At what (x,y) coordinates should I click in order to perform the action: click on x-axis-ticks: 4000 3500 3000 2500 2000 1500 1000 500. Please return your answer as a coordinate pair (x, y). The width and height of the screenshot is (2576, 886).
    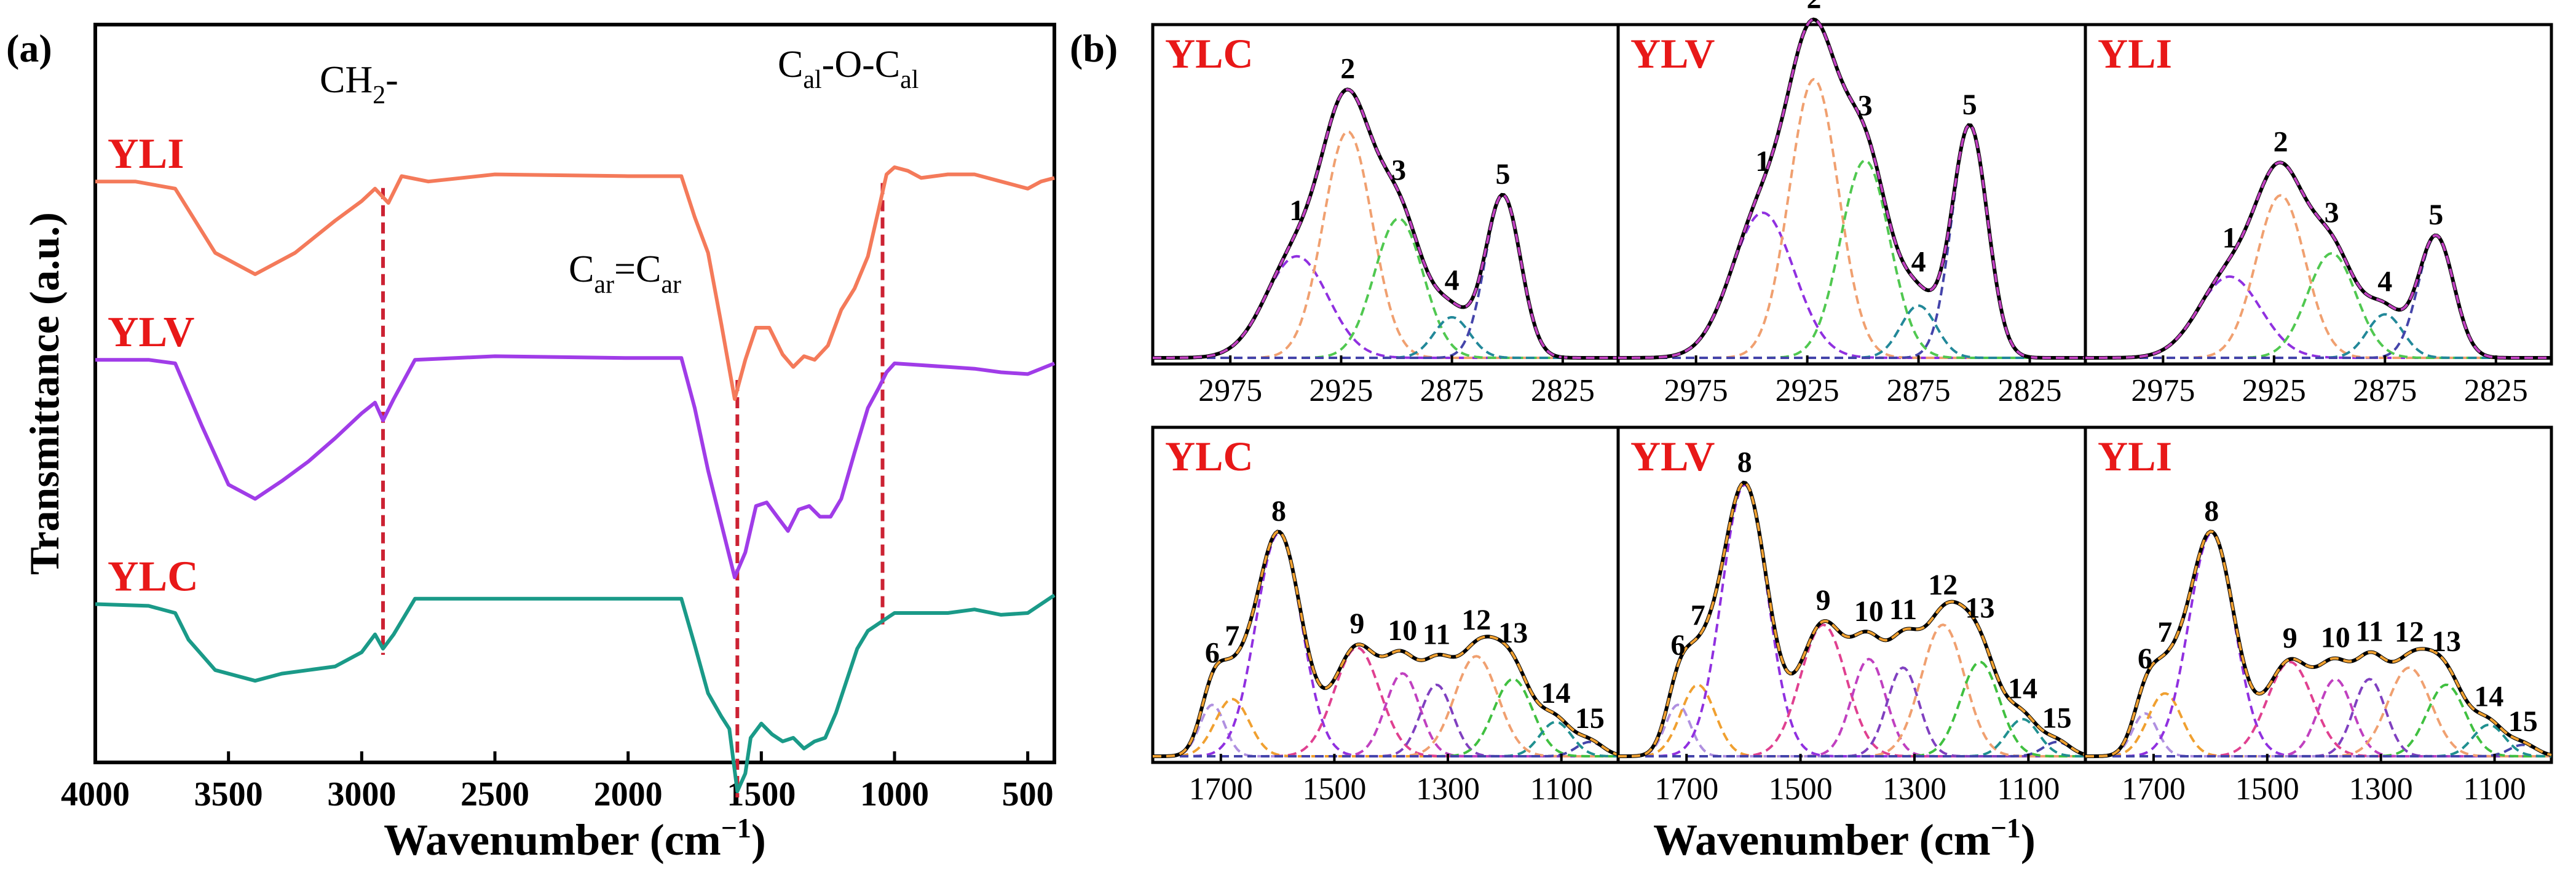
    Looking at the image, I should click on (557, 782).